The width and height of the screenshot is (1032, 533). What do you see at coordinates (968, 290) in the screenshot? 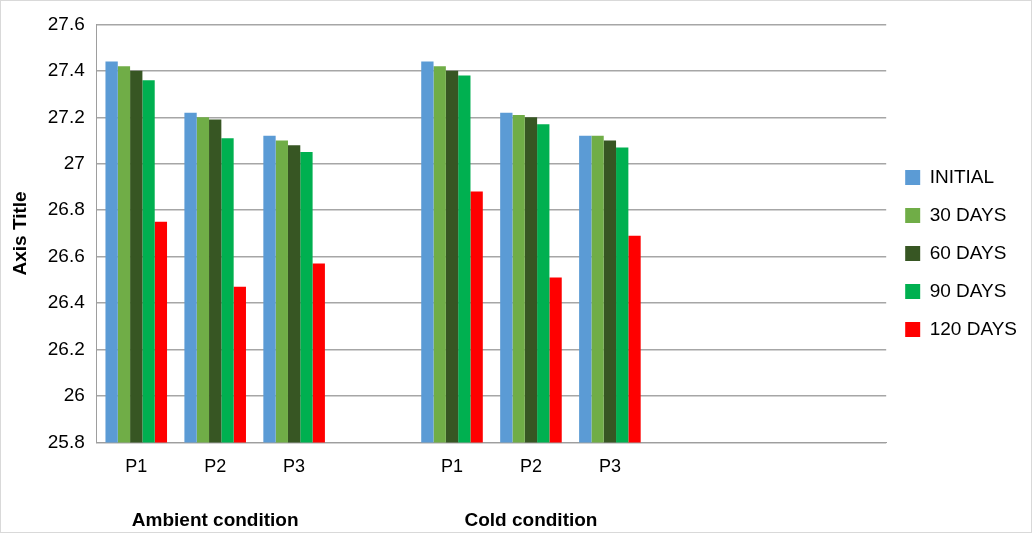
I see `legend-label: 90 DAYS` at bounding box center [968, 290].